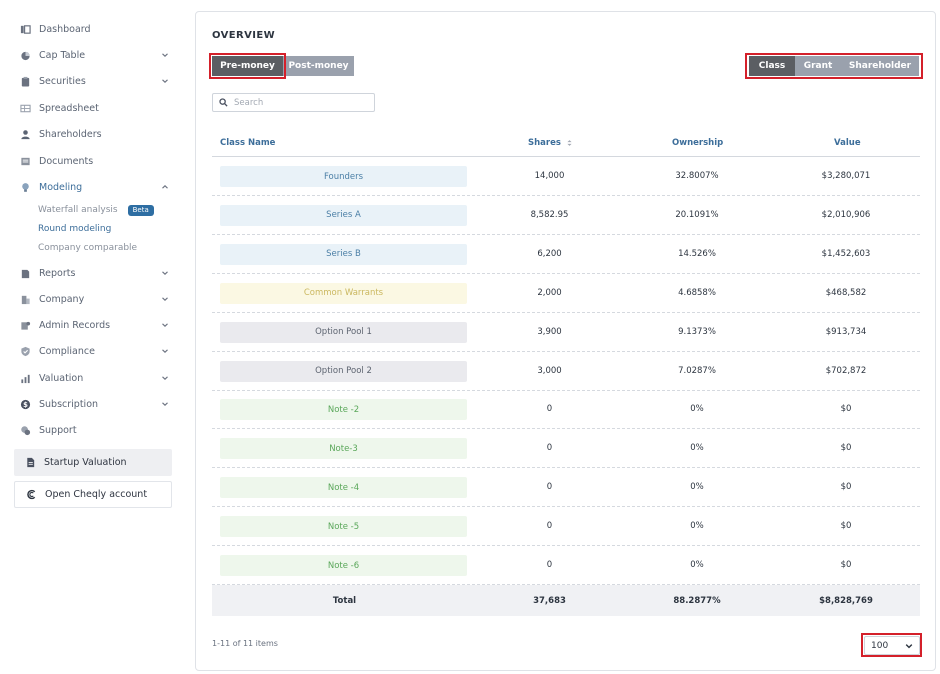 This screenshot has width=940, height=674. I want to click on class-name-chip: Note -4, so click(343, 488).